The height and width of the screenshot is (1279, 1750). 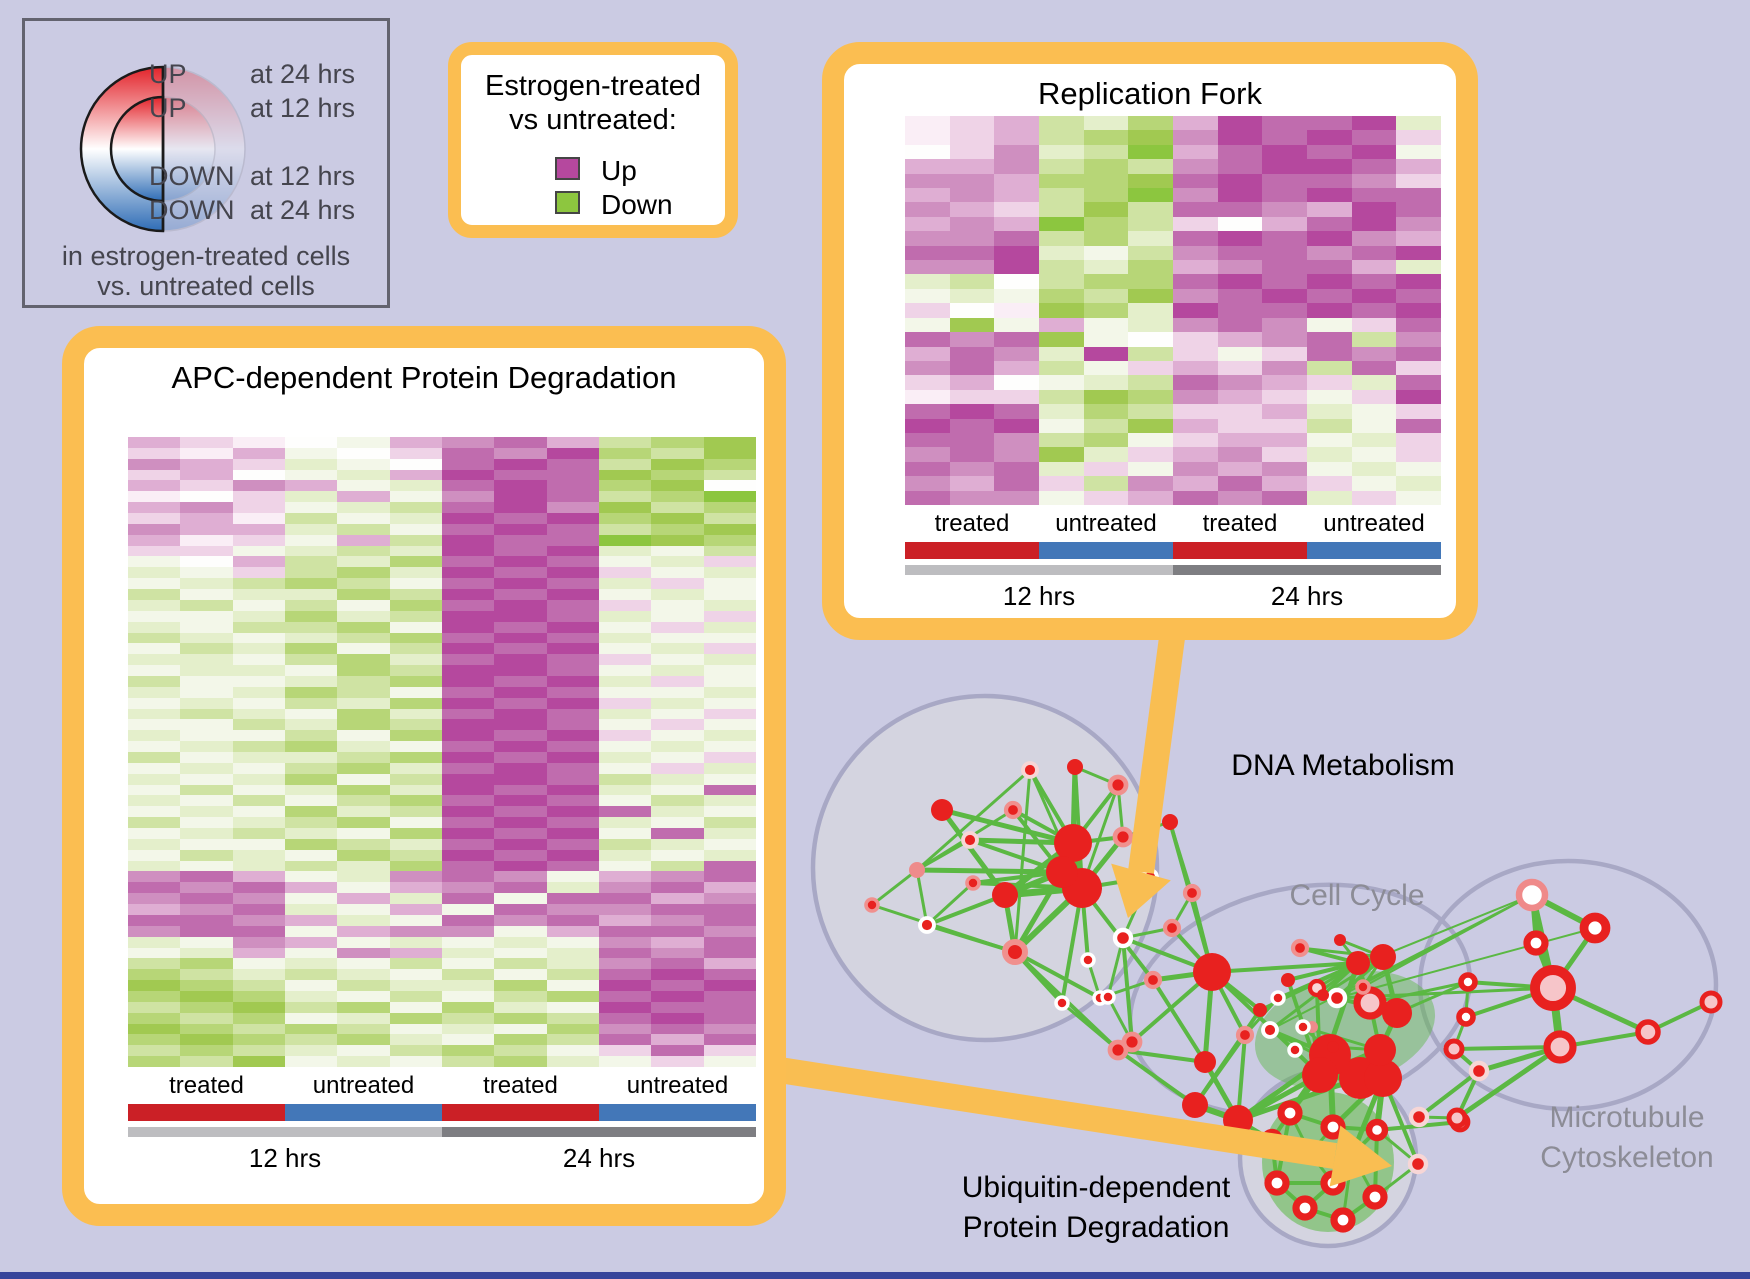 What do you see at coordinates (1106, 550) in the screenshot?
I see `treatment-bar-segment` at bounding box center [1106, 550].